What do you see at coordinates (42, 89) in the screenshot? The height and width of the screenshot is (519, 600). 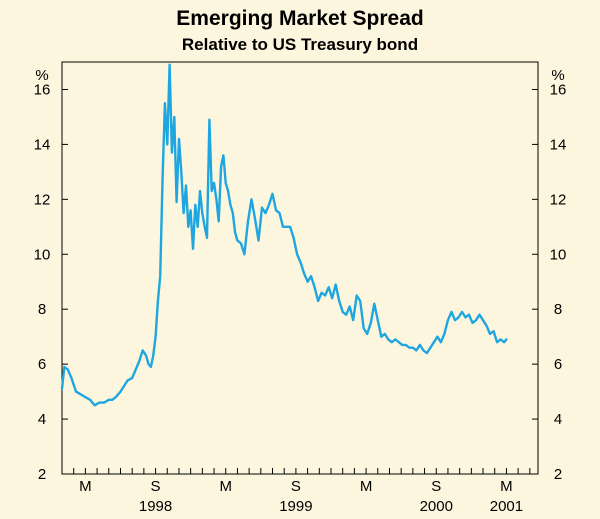 I see `y-tick-label-left: 16` at bounding box center [42, 89].